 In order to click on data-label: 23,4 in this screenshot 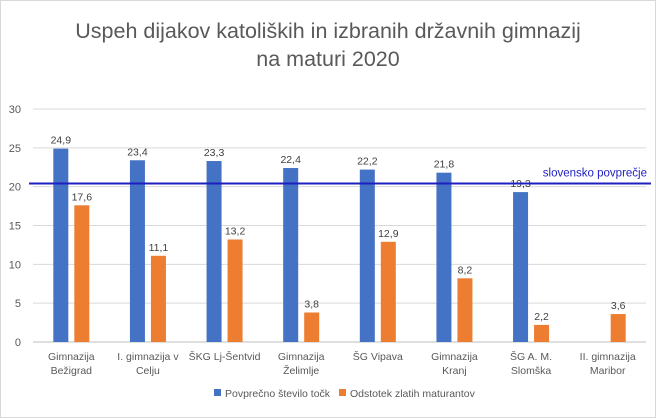, I will do `click(137, 152)`.